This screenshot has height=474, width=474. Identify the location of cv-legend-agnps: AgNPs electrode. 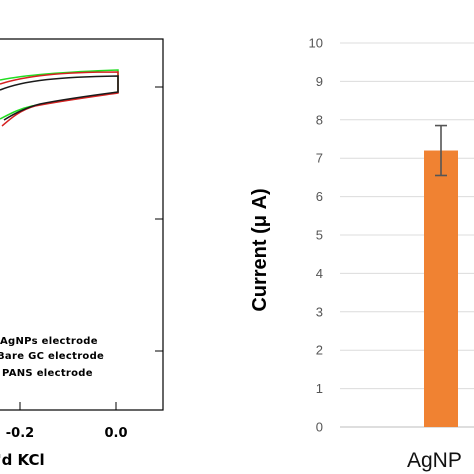
(49, 341).